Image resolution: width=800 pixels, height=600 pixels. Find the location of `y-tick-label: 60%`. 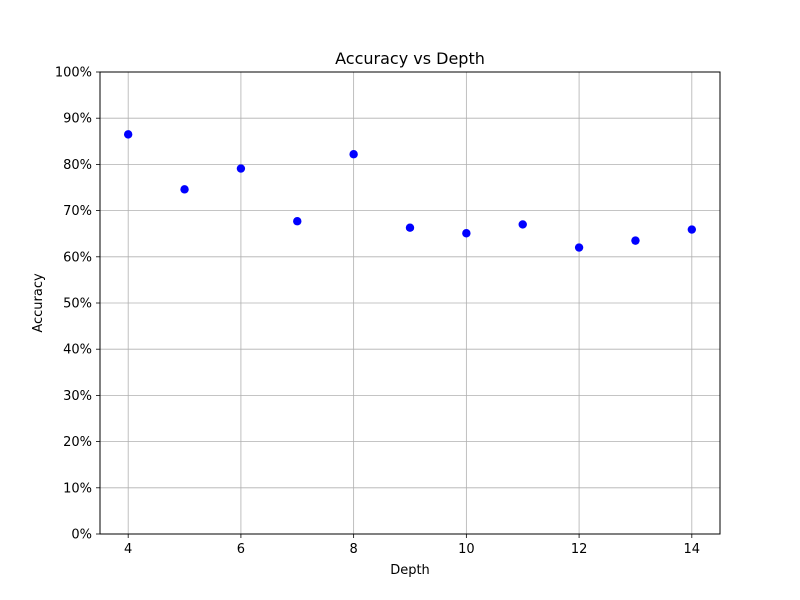

y-tick-label: 60% is located at coordinates (77, 257).